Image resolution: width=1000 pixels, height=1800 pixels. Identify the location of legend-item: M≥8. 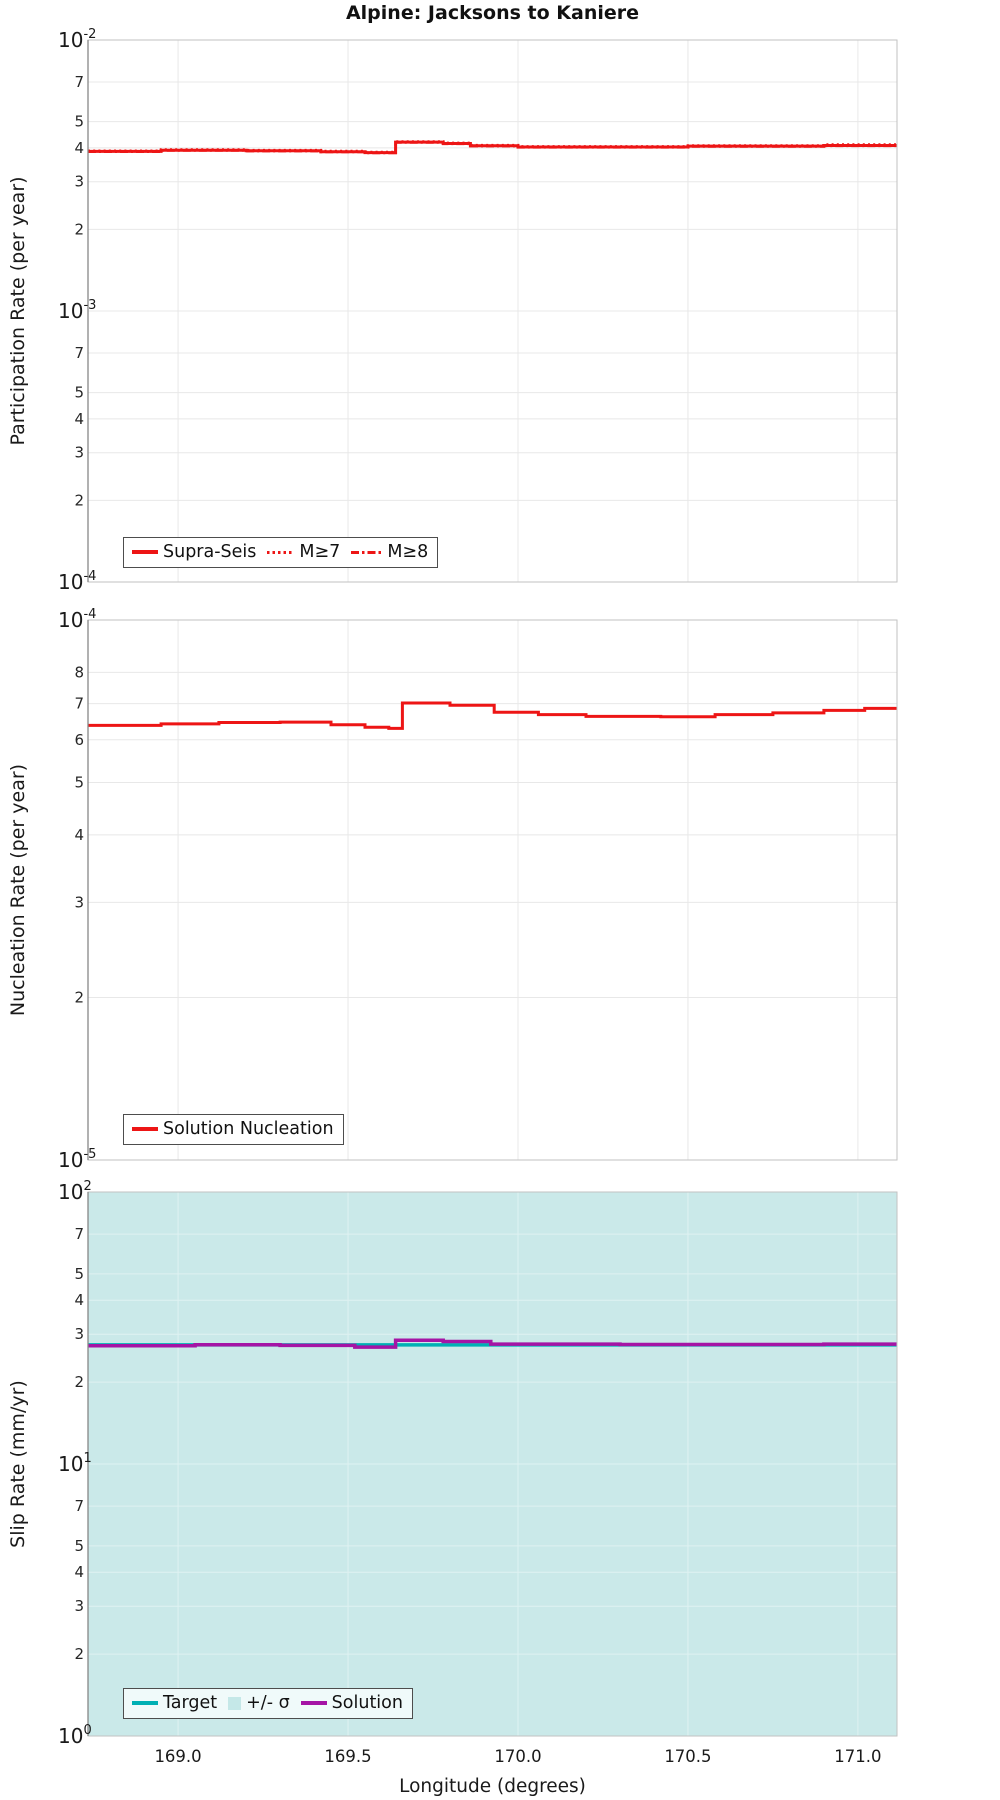
(389, 552).